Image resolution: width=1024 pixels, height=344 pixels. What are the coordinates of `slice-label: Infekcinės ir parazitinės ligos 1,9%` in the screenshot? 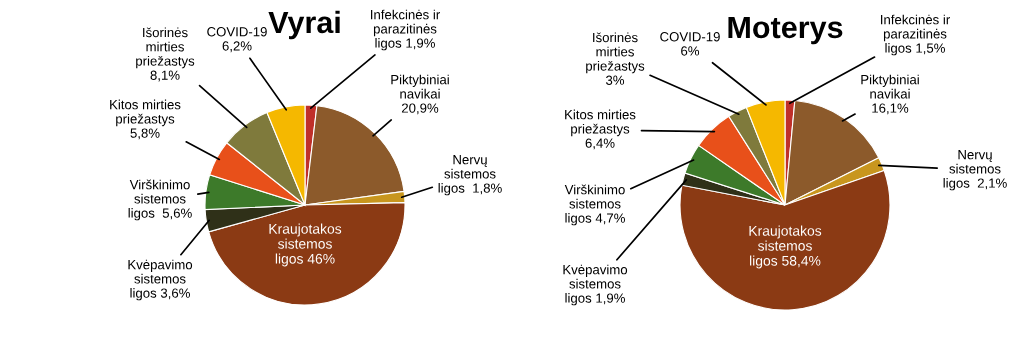 It's located at (405, 30).